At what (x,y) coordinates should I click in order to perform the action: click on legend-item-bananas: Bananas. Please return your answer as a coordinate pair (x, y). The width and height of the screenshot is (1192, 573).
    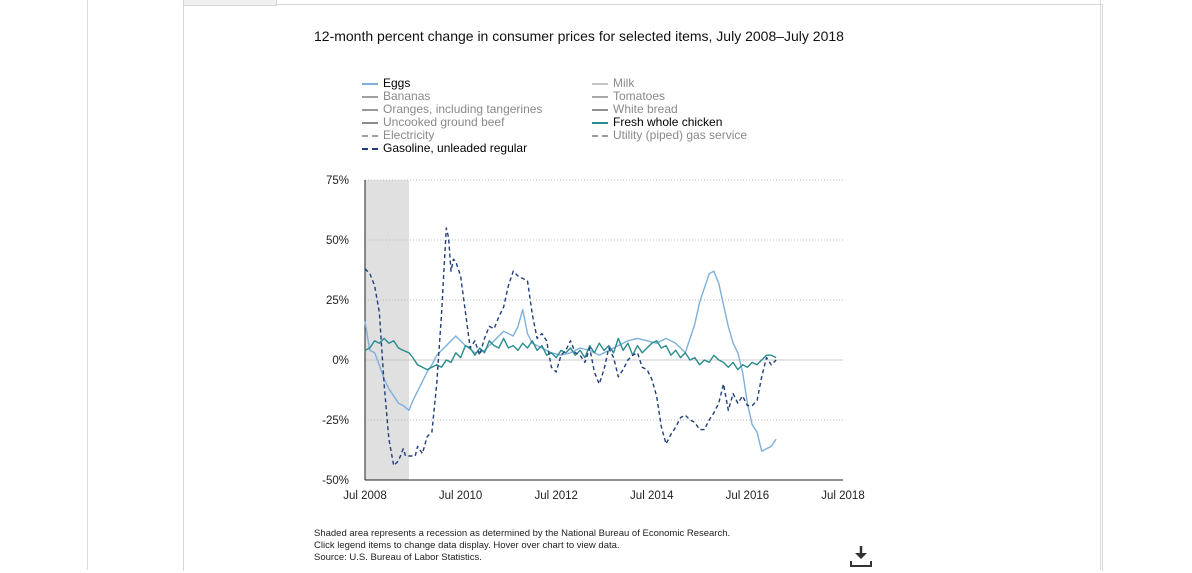
    Looking at the image, I should click on (396, 96).